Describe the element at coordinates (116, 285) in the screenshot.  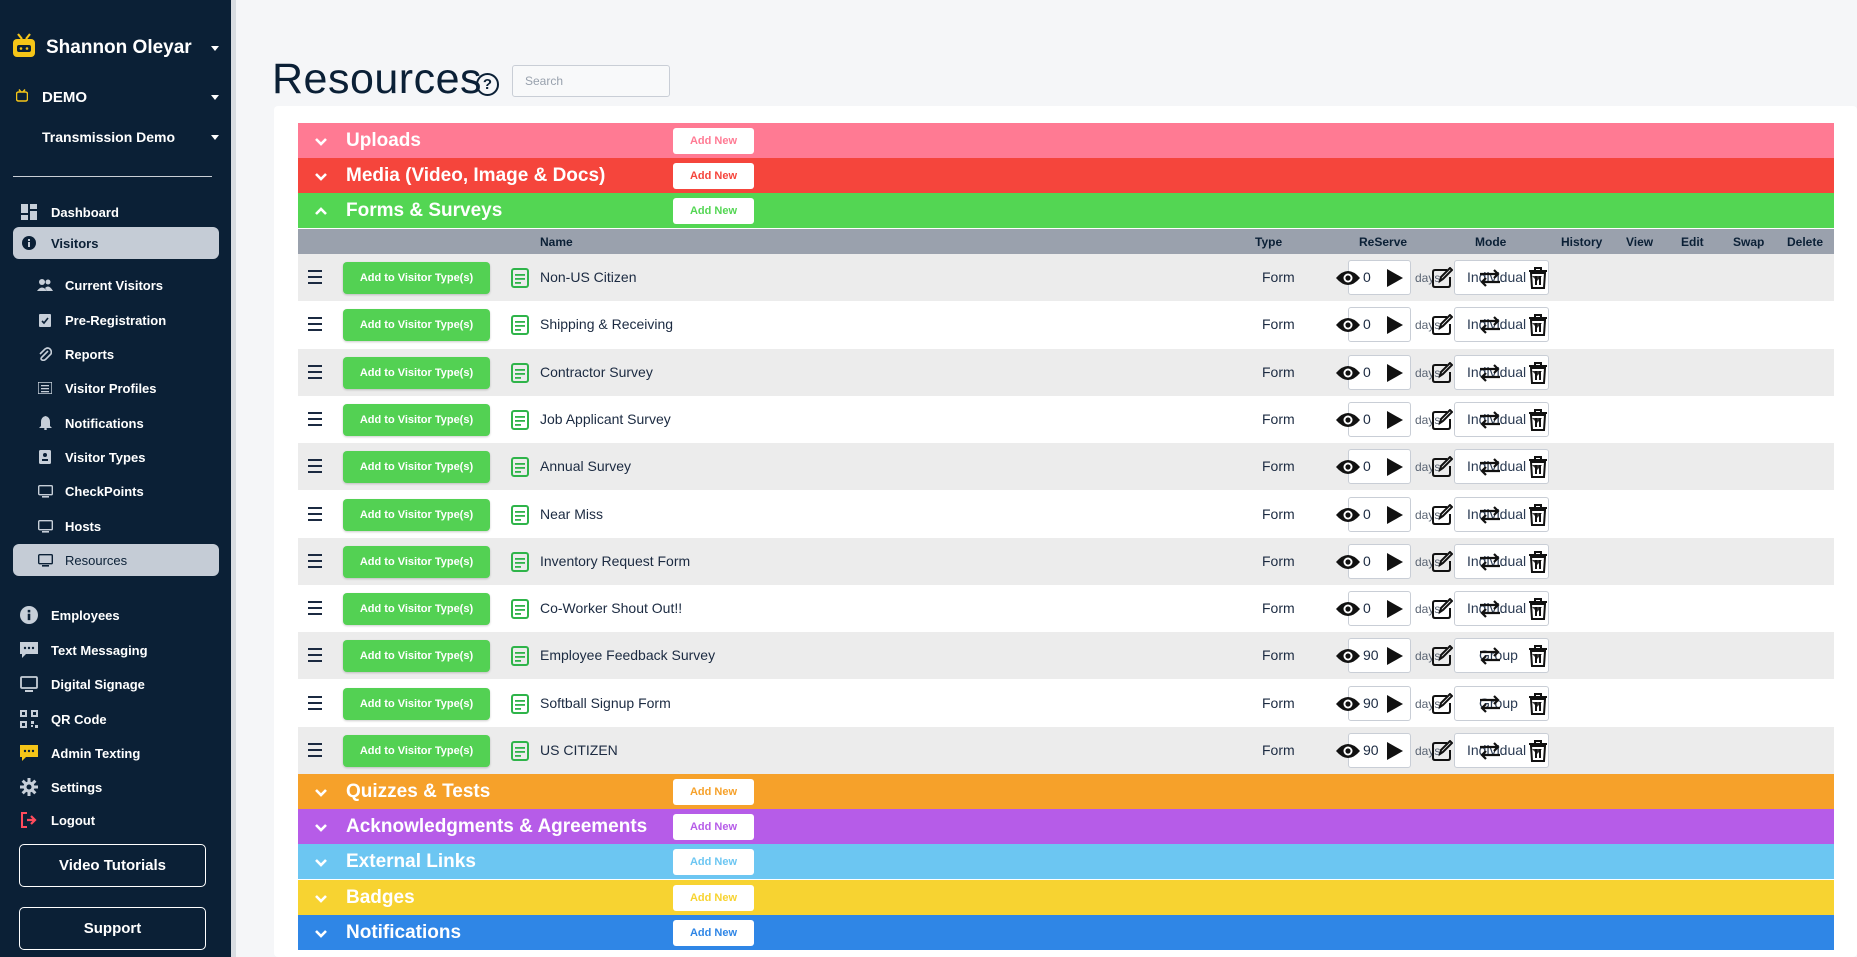
I see `sidebar-item-current-visitors: Current Visitors` at that location.